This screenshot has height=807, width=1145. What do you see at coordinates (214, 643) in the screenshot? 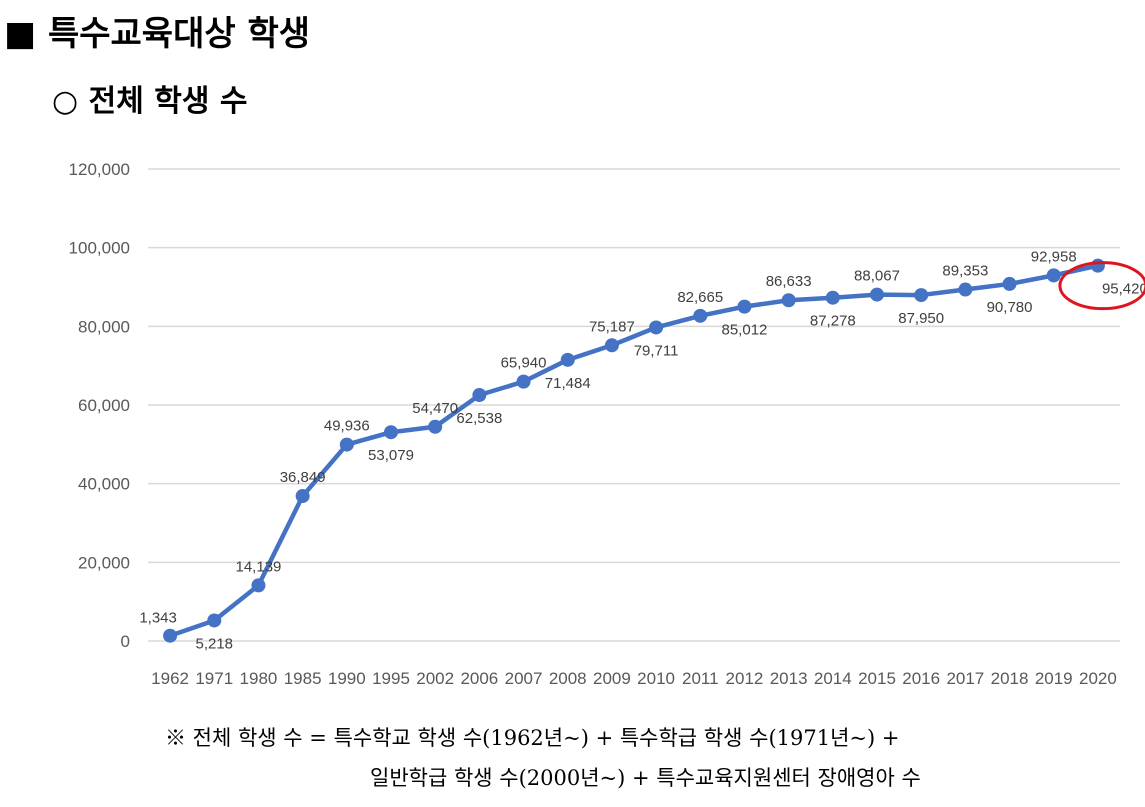
I see `data-label: 5,218` at bounding box center [214, 643].